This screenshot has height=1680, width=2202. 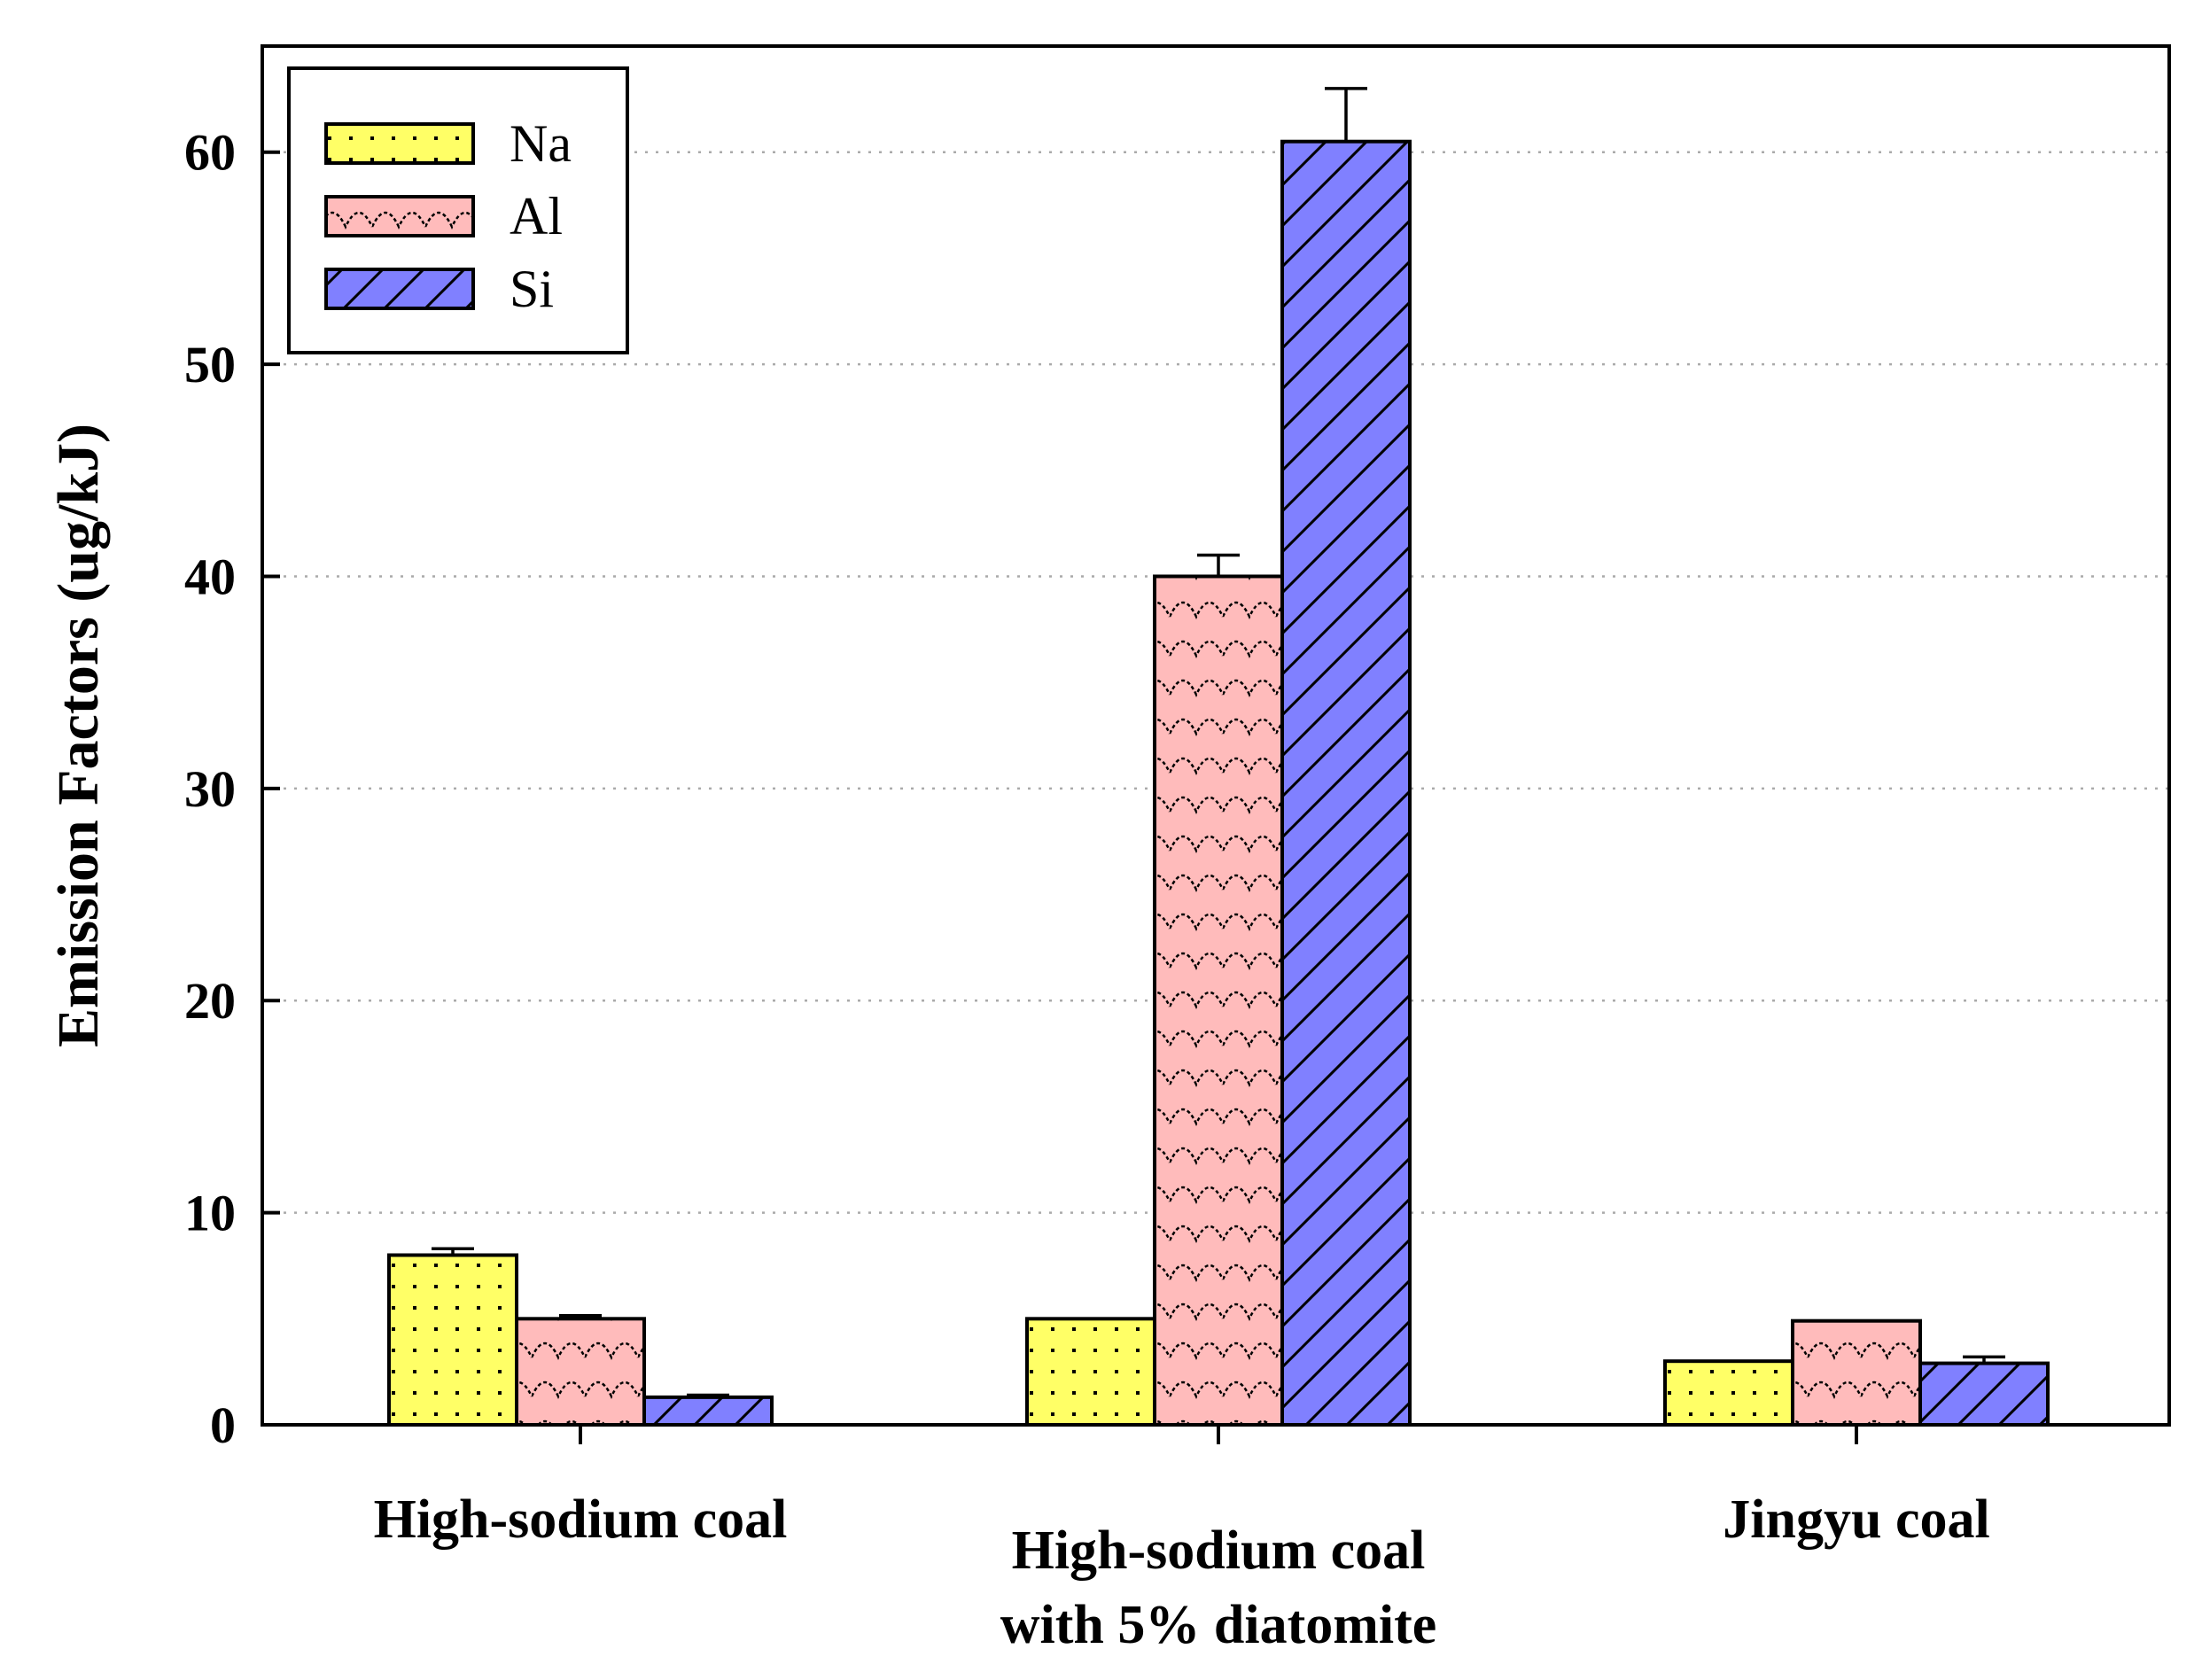 I want to click on legend-label-si: Si, so click(x=532, y=289).